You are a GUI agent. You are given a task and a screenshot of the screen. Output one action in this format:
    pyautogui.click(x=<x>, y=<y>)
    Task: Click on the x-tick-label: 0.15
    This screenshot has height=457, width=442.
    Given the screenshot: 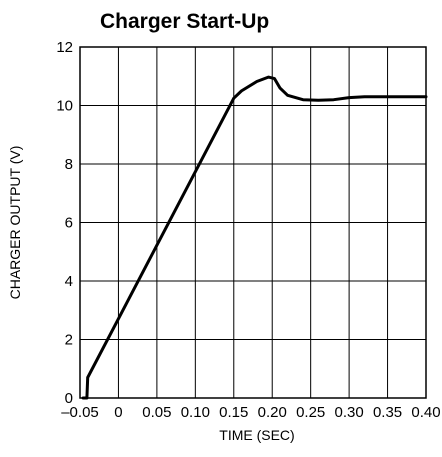 What is the action you would take?
    pyautogui.click(x=233, y=412)
    